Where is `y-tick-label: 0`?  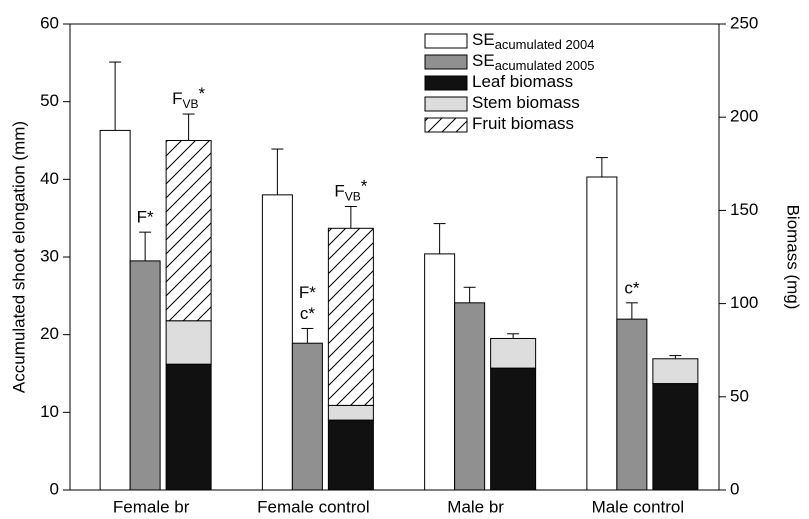
y-tick-label: 0 is located at coordinates (54, 488).